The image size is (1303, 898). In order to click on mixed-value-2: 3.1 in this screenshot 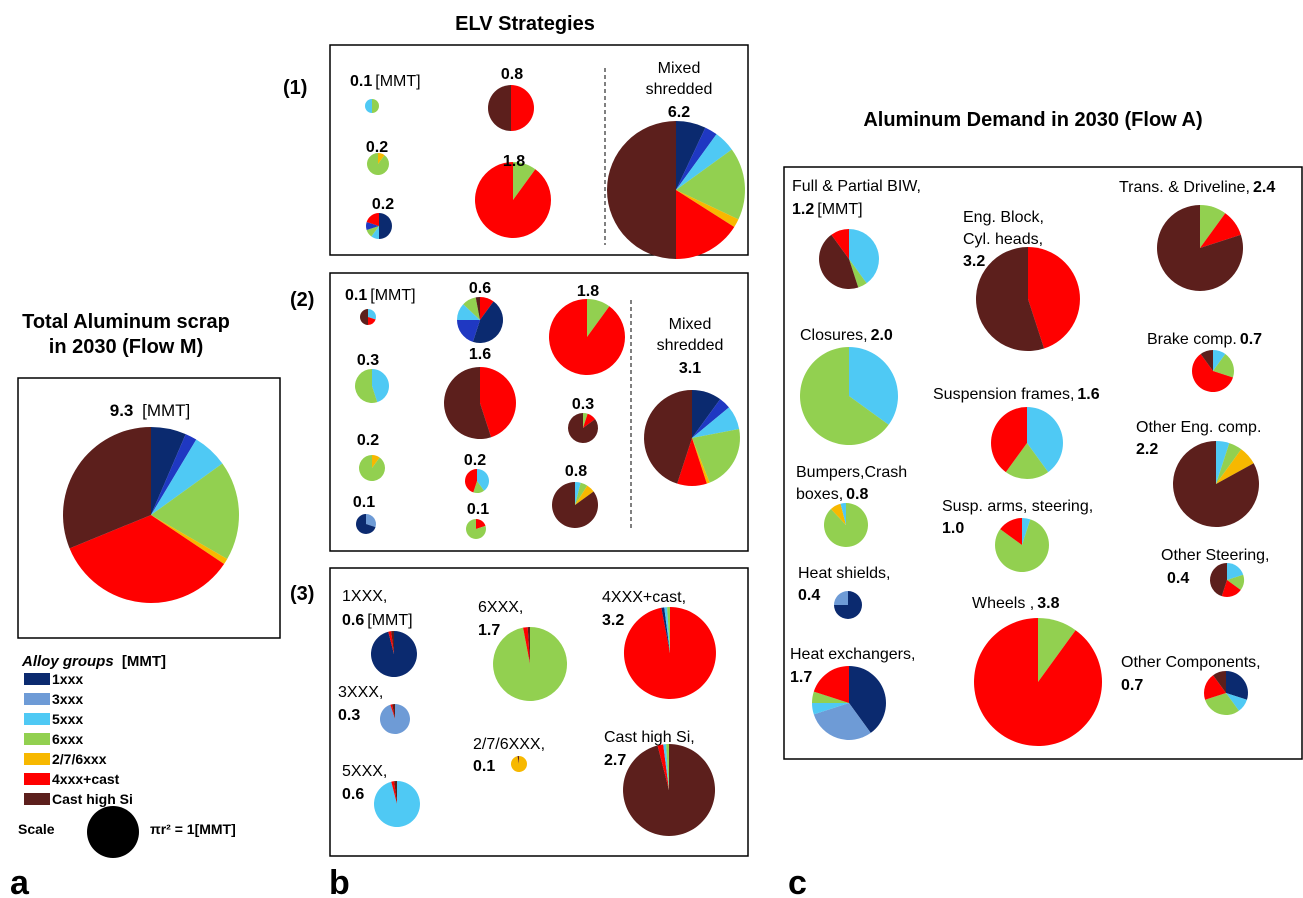, I will do `click(690, 368)`.